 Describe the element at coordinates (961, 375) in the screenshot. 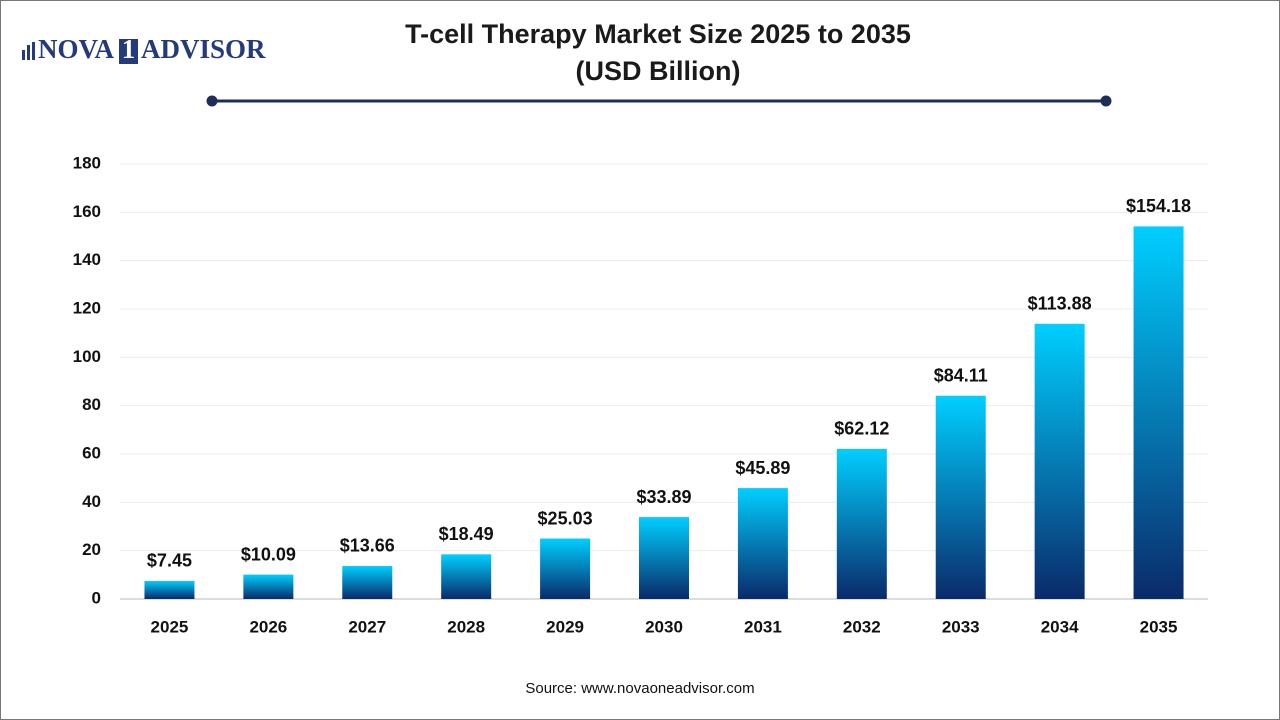

I see `value-label: $84.11` at that location.